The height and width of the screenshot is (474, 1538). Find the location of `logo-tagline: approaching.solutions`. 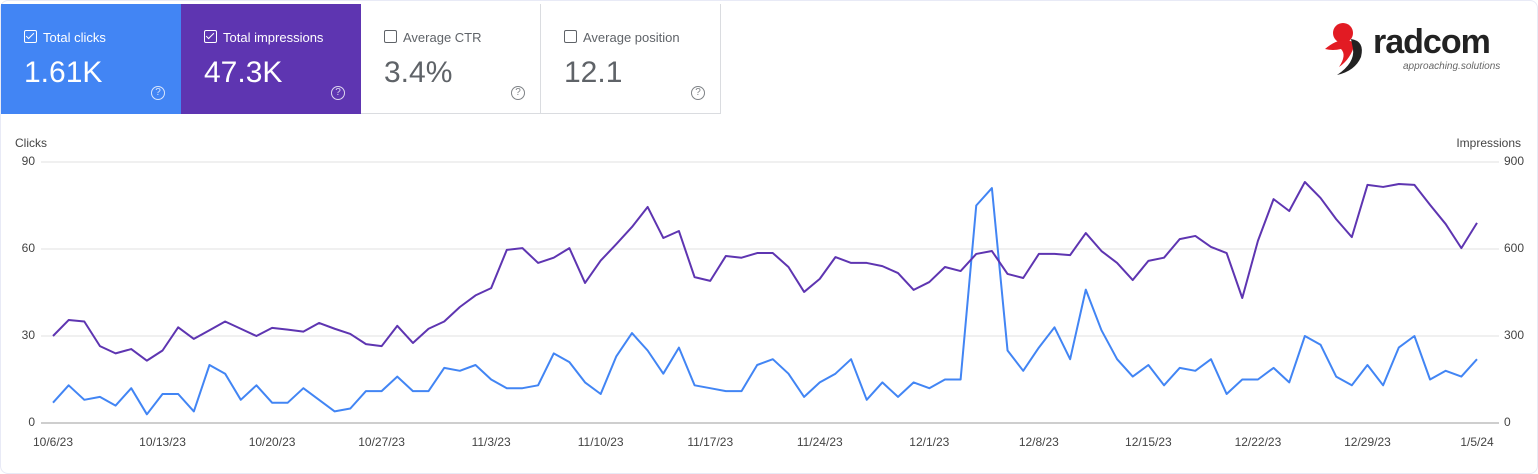

logo-tagline: approaching.solutions is located at coordinates (1452, 66).